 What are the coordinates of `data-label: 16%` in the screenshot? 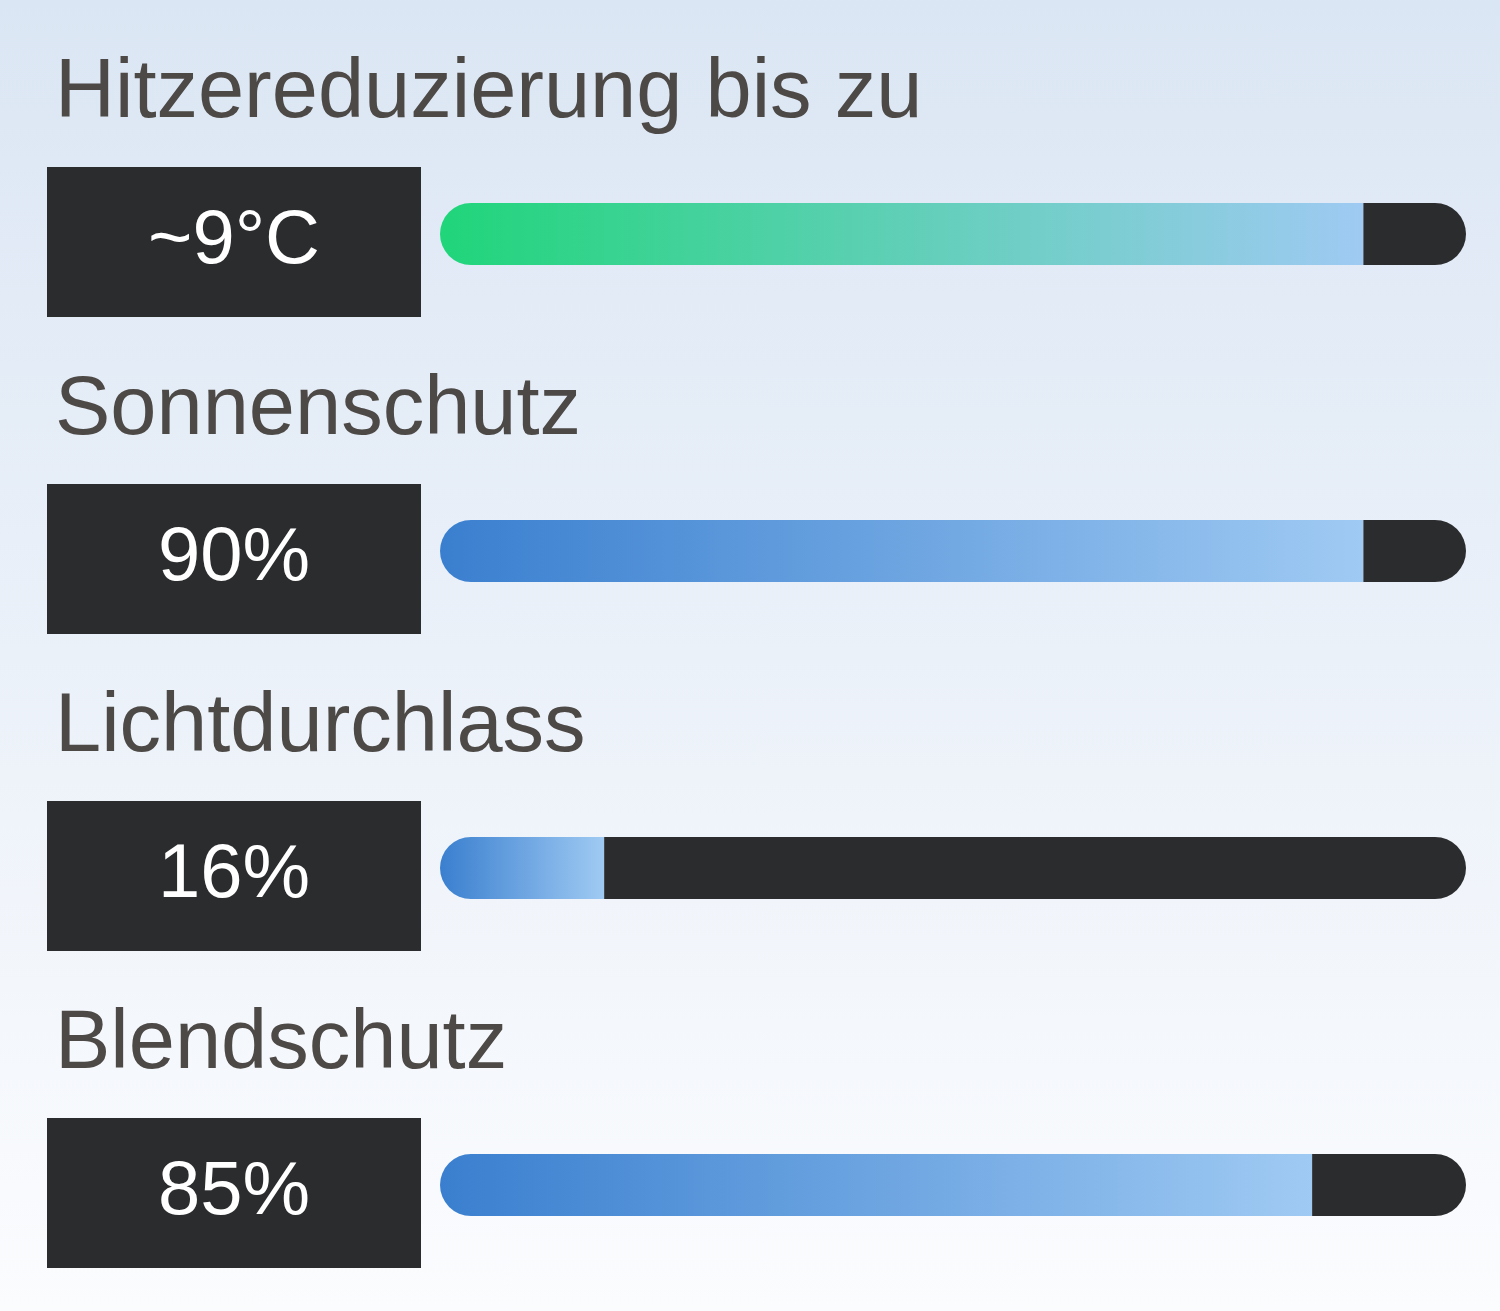 It's located at (234, 870).